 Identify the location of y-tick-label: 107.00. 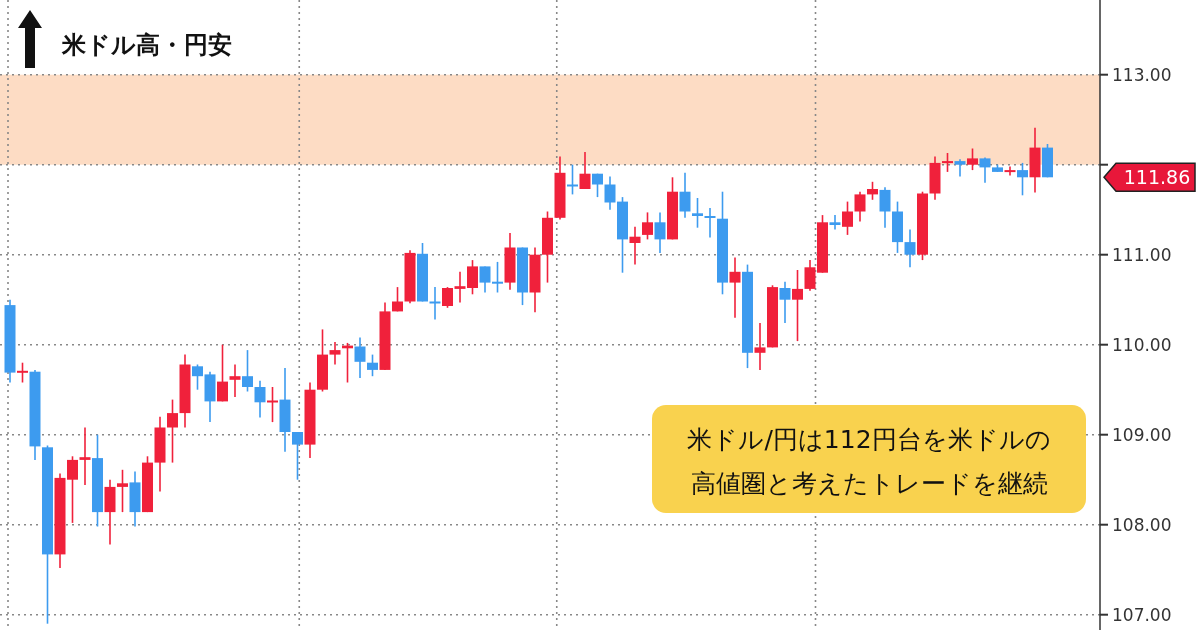
(1142, 614).